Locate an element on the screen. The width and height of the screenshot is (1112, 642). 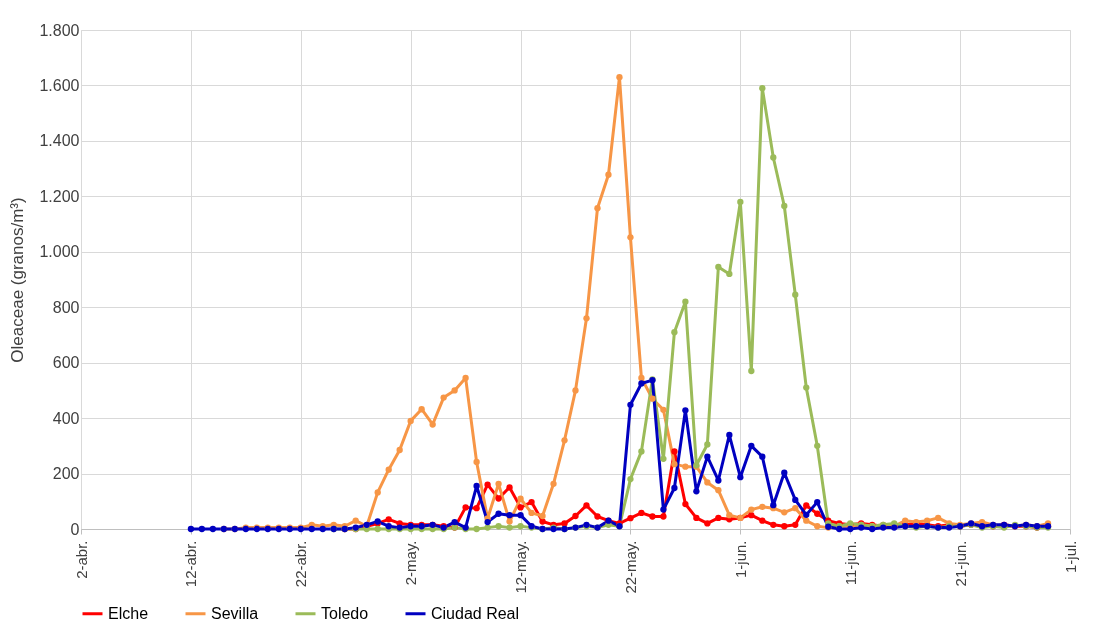
x-tick-label: 22-abr. is located at coordinates (301, 564).